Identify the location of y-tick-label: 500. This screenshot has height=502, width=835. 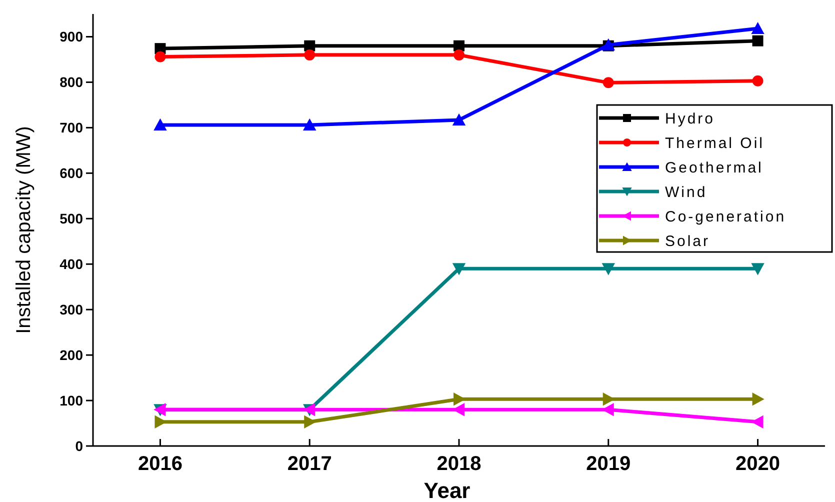
(72, 218).